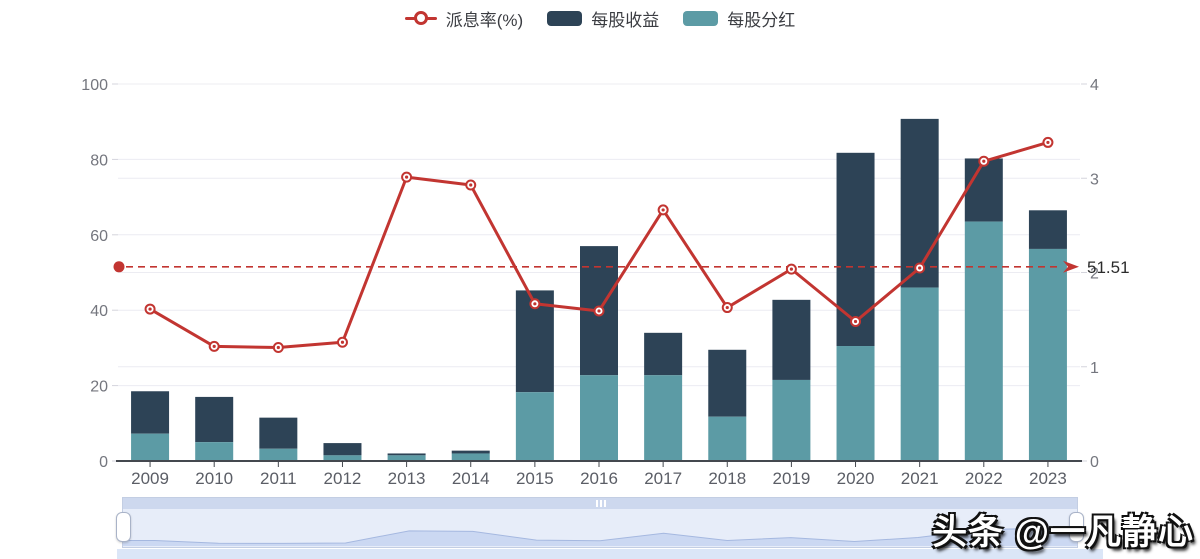 This screenshot has width=1200, height=559. Describe the element at coordinates (534, 426) in the screenshot. I see `bar-dps-2015` at that location.